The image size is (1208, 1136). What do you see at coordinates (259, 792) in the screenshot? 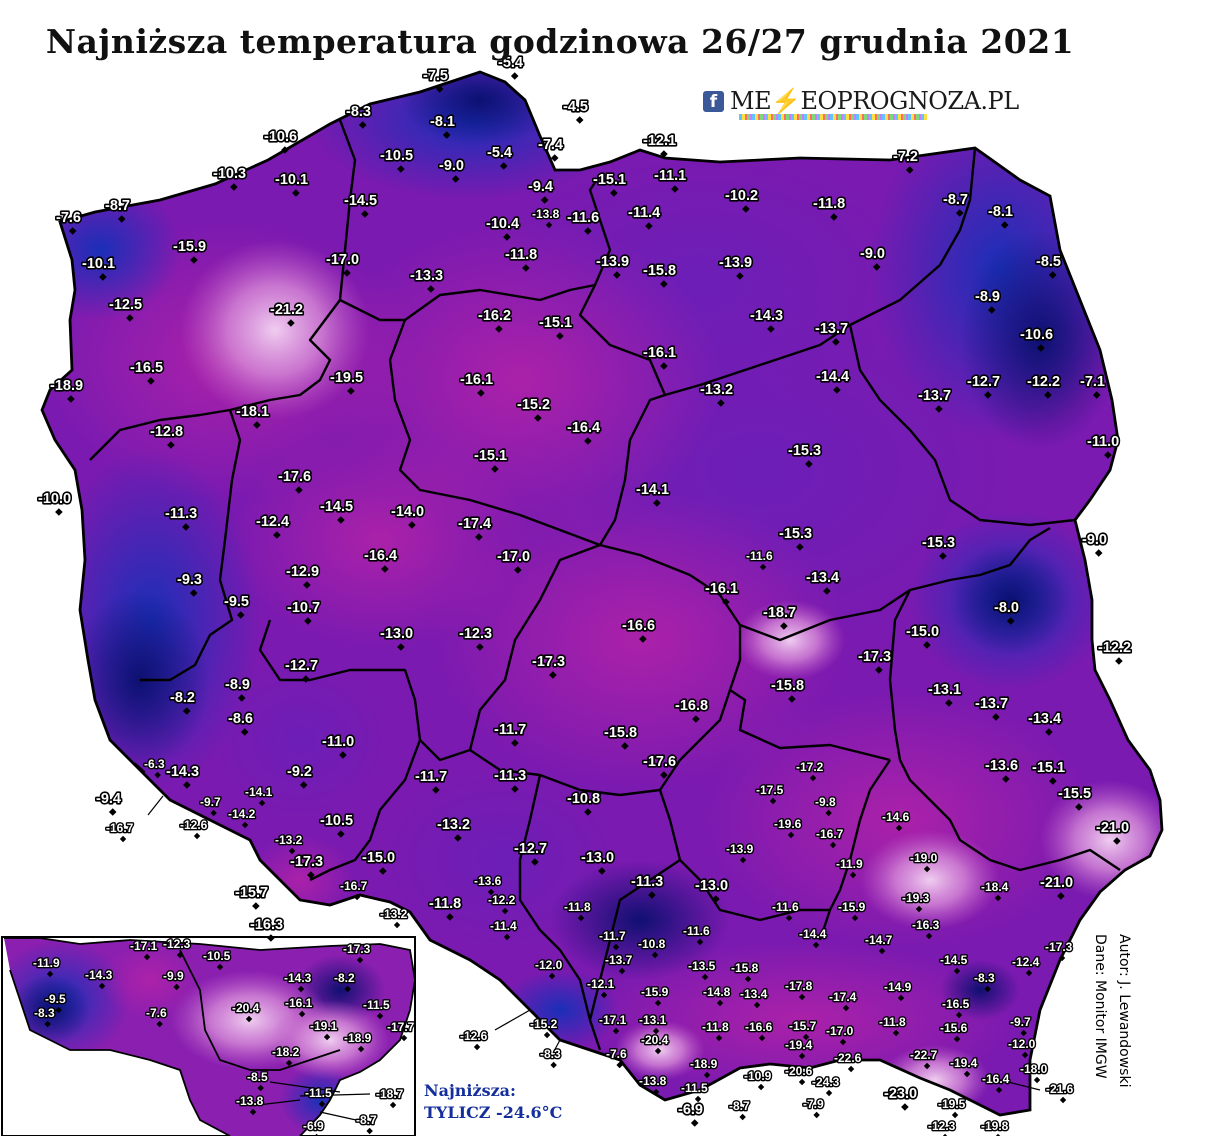
I see `station-temperature-label: -14.1` at bounding box center [259, 792].